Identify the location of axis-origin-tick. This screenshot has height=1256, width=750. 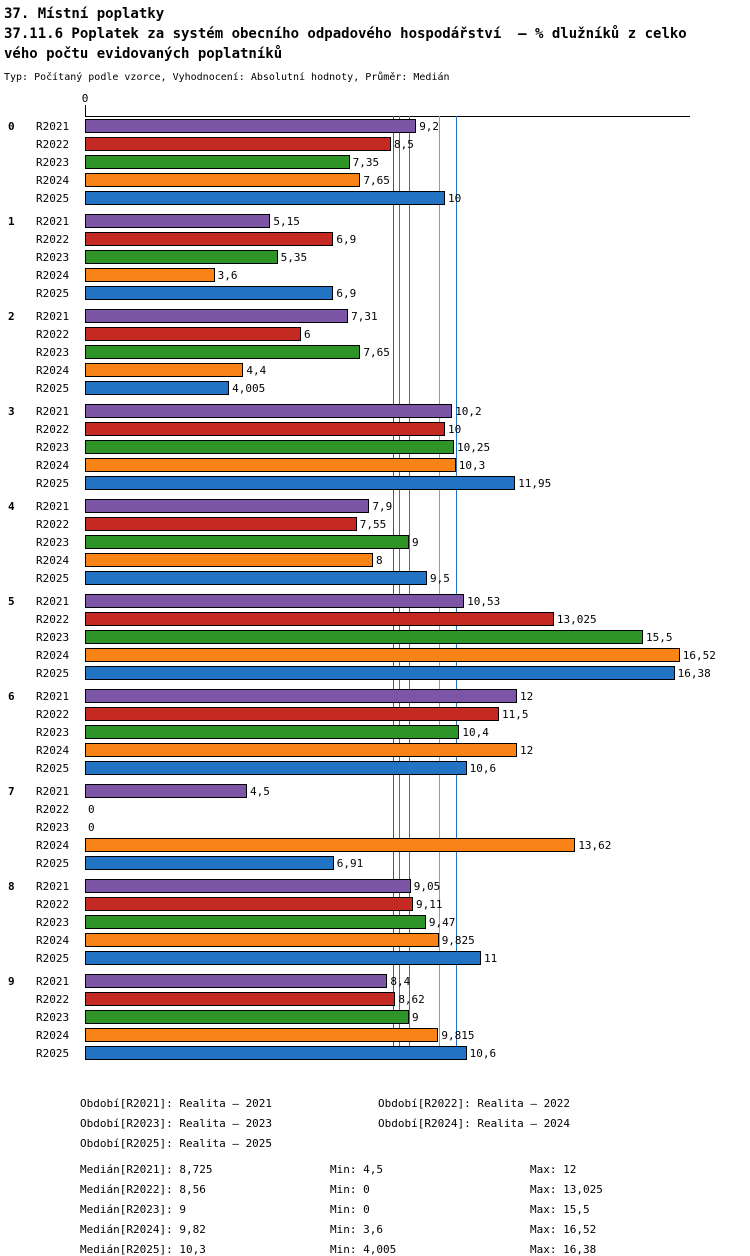
(85, 110).